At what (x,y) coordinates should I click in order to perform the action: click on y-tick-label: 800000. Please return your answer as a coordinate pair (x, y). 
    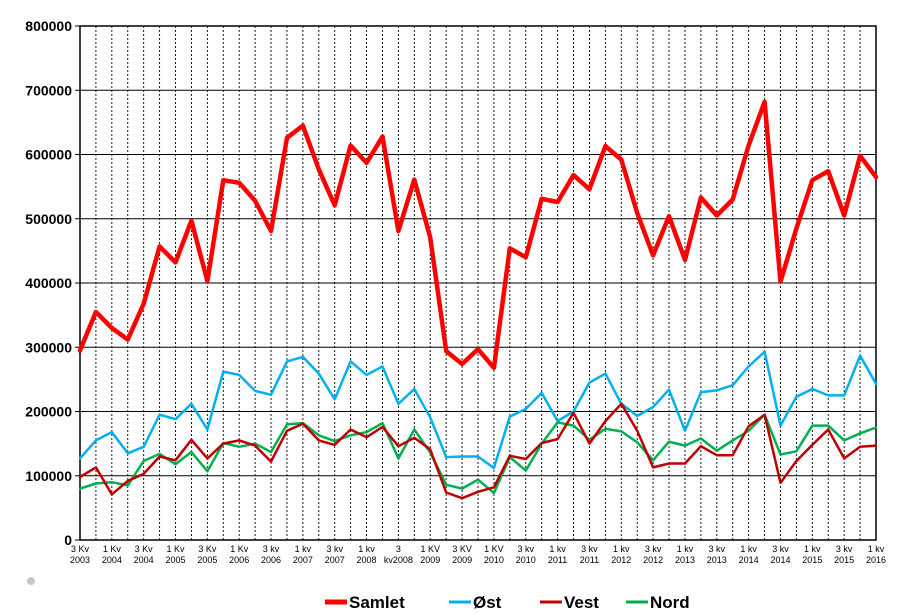
    Looking at the image, I should click on (48, 26).